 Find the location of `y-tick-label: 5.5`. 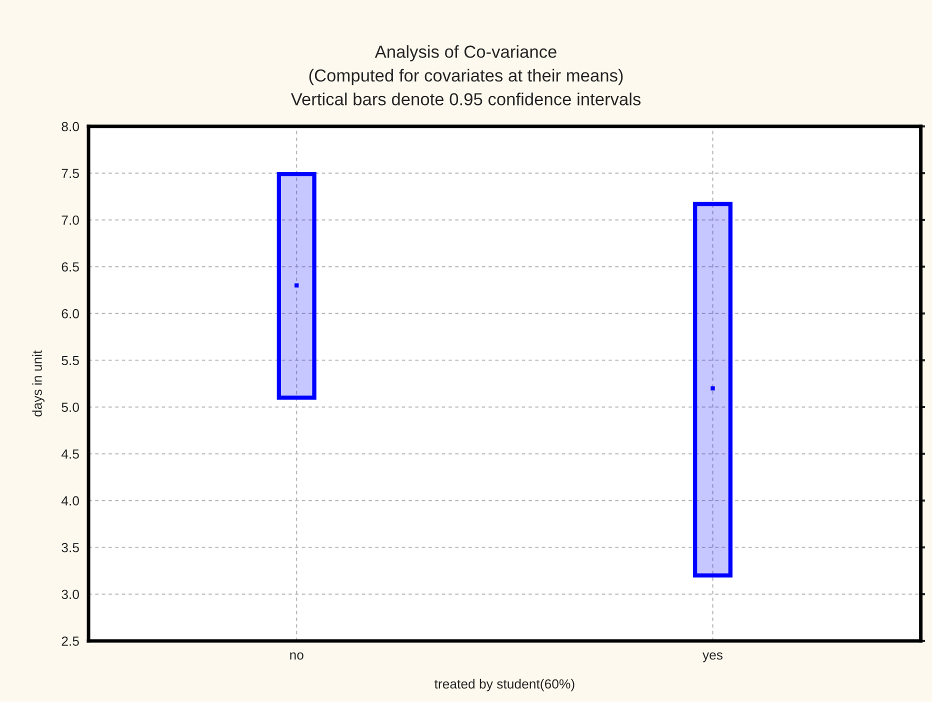

y-tick-label: 5.5 is located at coordinates (70, 361).